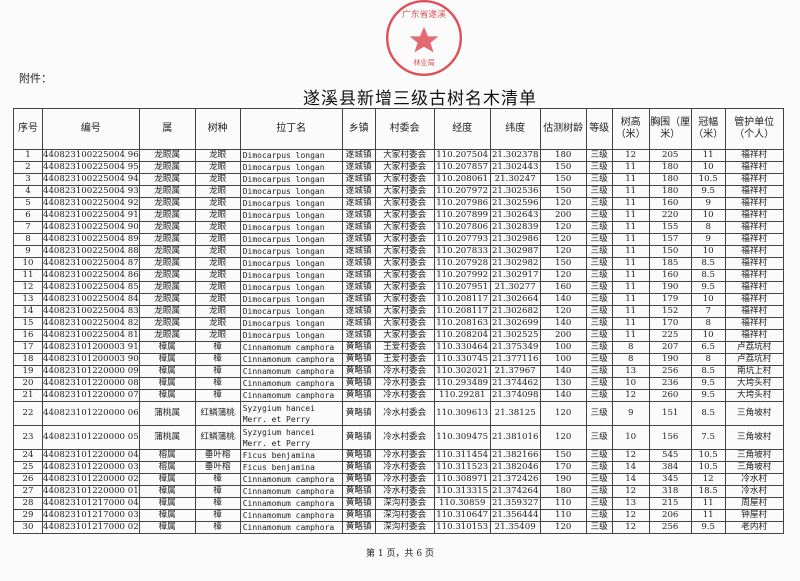 Image resolution: width=800 pixels, height=581 pixels. Describe the element at coordinates (670, 129) in the screenshot. I see `column-header-girth: 胸围（厘米）` at that location.